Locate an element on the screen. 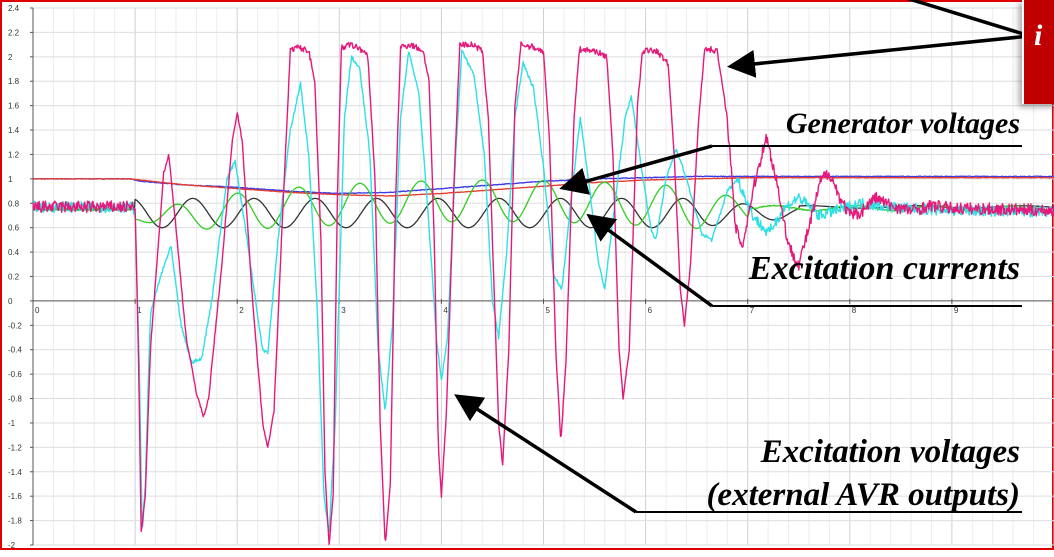 The image size is (1054, 557). x-tick-label: 4 is located at coordinates (445, 310).